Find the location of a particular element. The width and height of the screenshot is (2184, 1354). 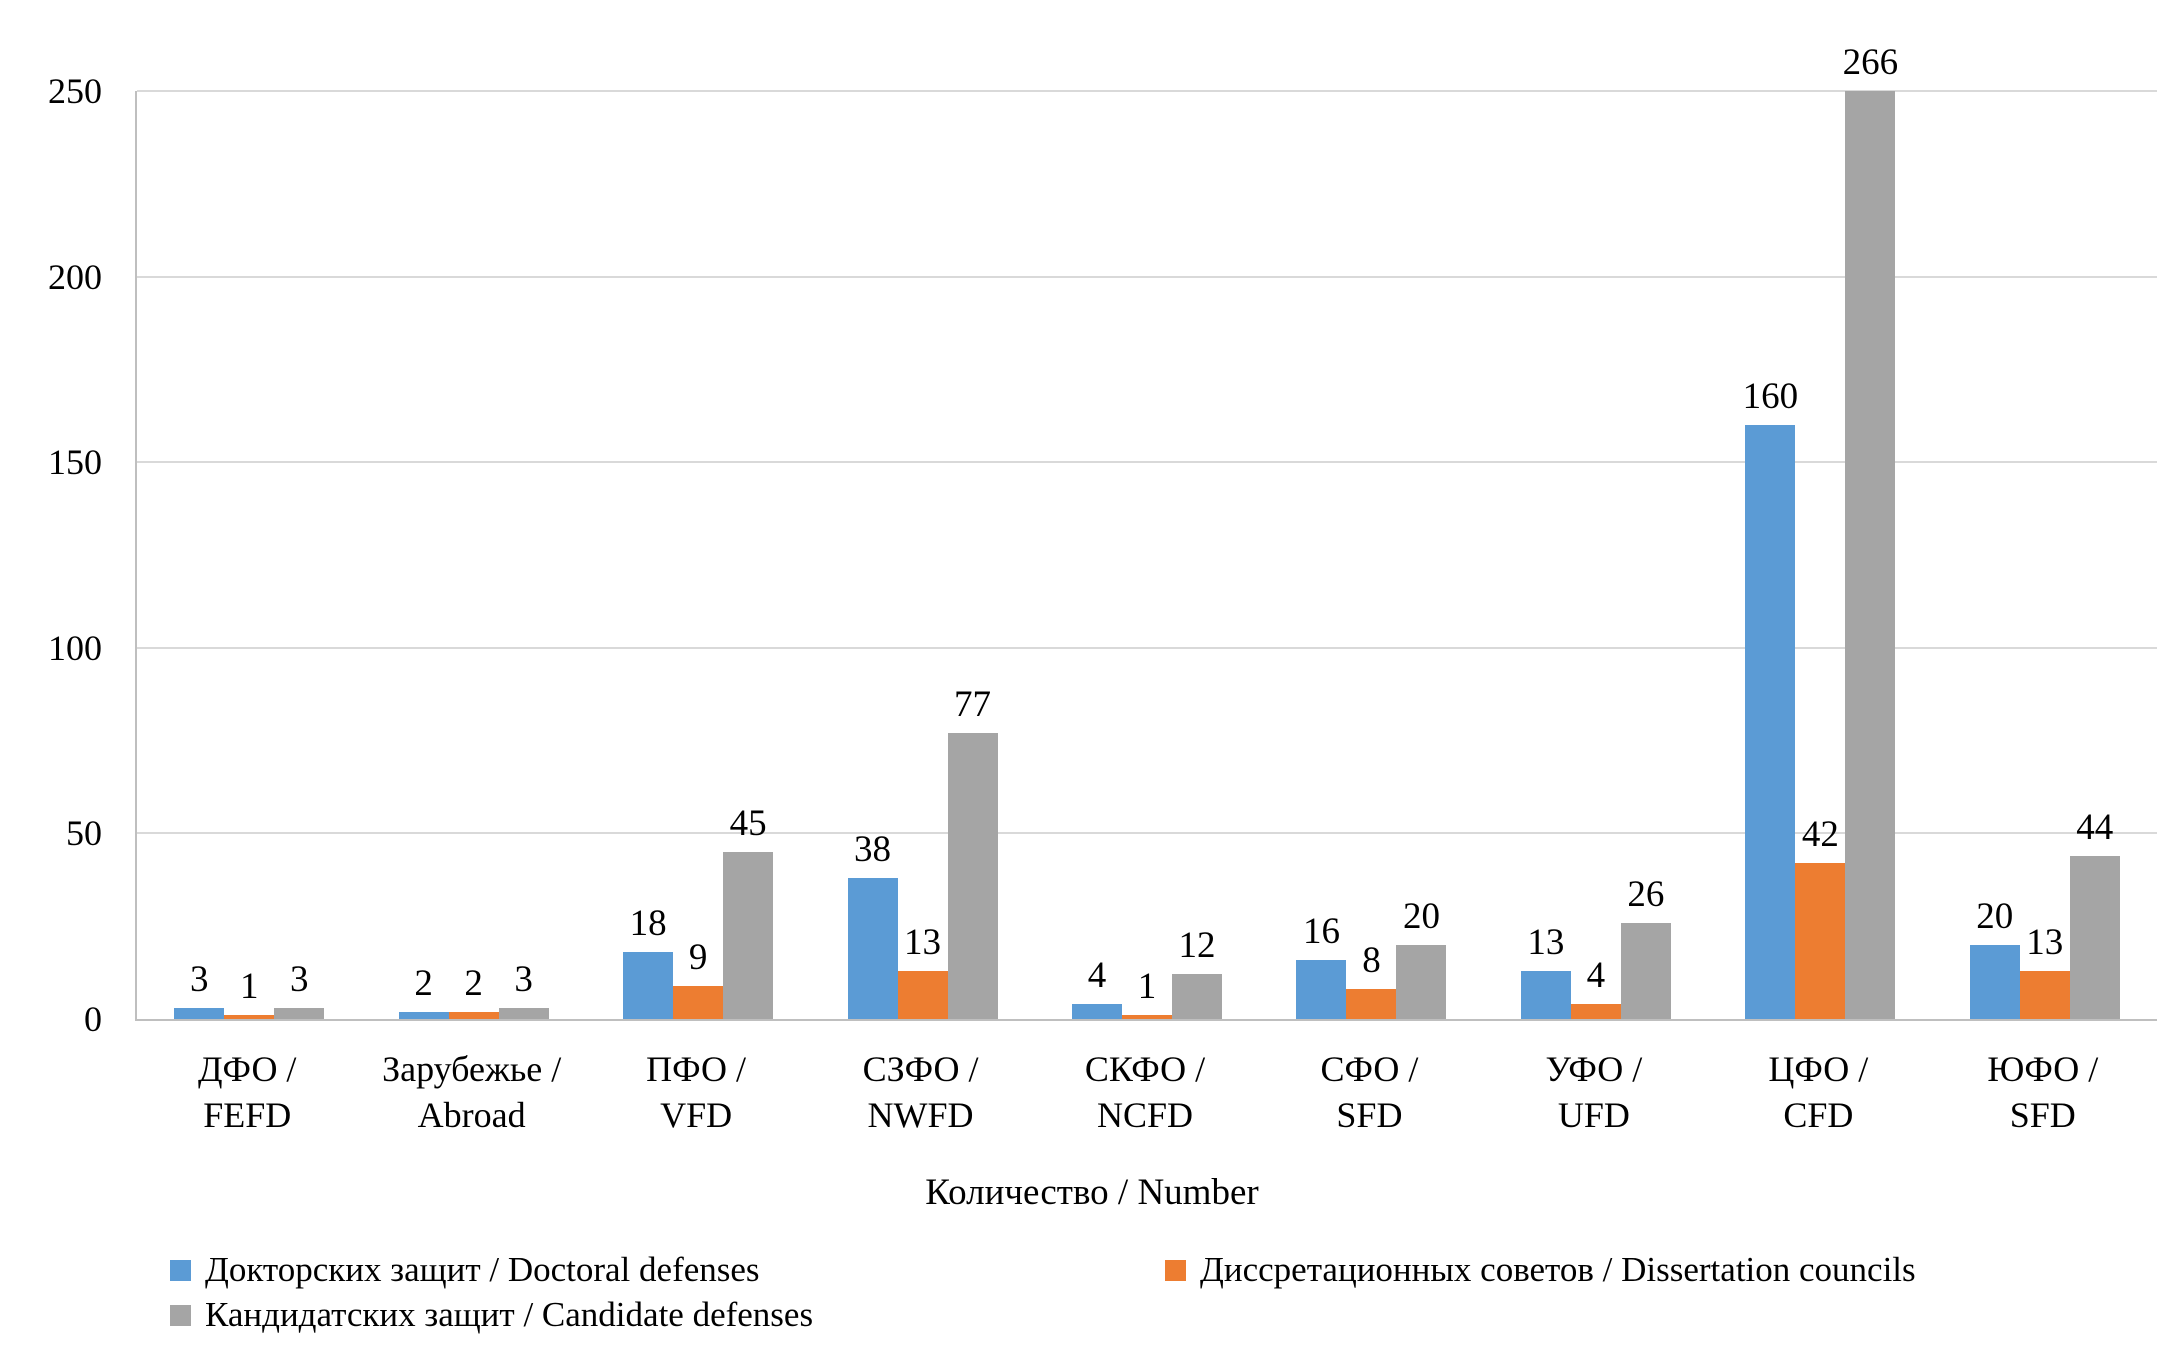

category-label-line1: СФО / is located at coordinates (1369, 1069).